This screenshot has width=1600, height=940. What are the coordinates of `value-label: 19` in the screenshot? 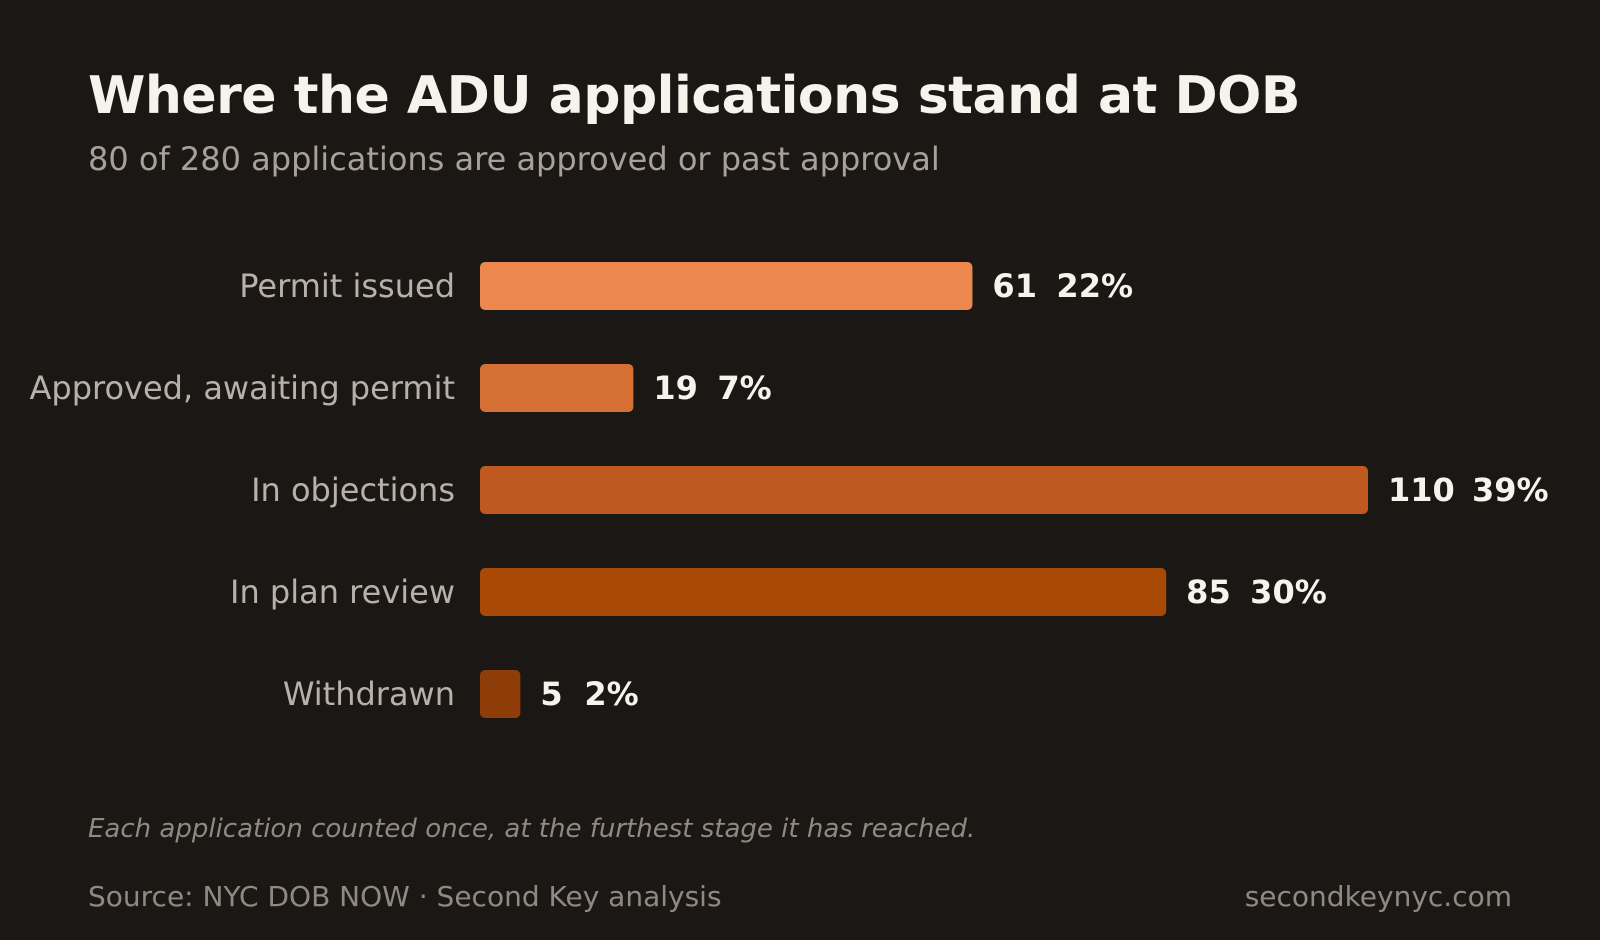 It's located at (675, 388).